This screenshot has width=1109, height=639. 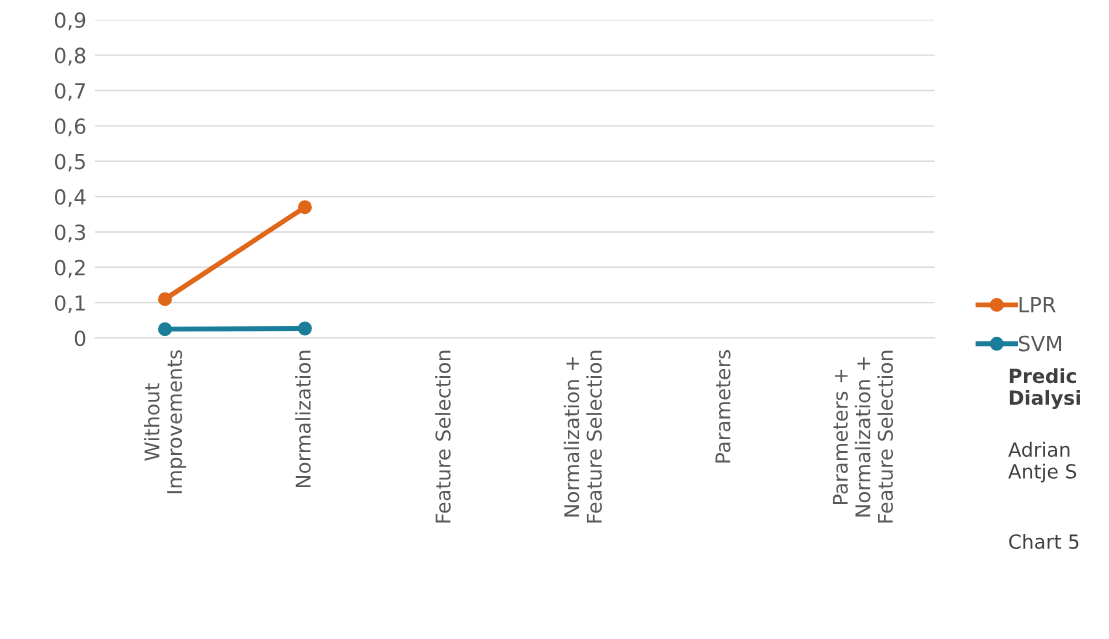 I want to click on y-tick-label: 0,1, so click(x=69, y=304).